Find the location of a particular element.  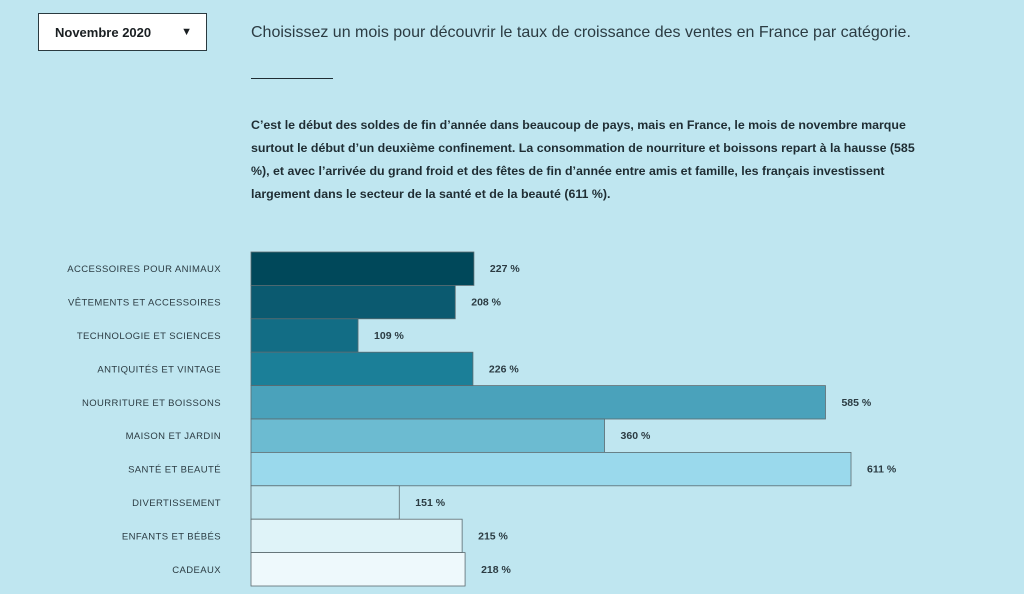

value-label: 226 % is located at coordinates (504, 369).